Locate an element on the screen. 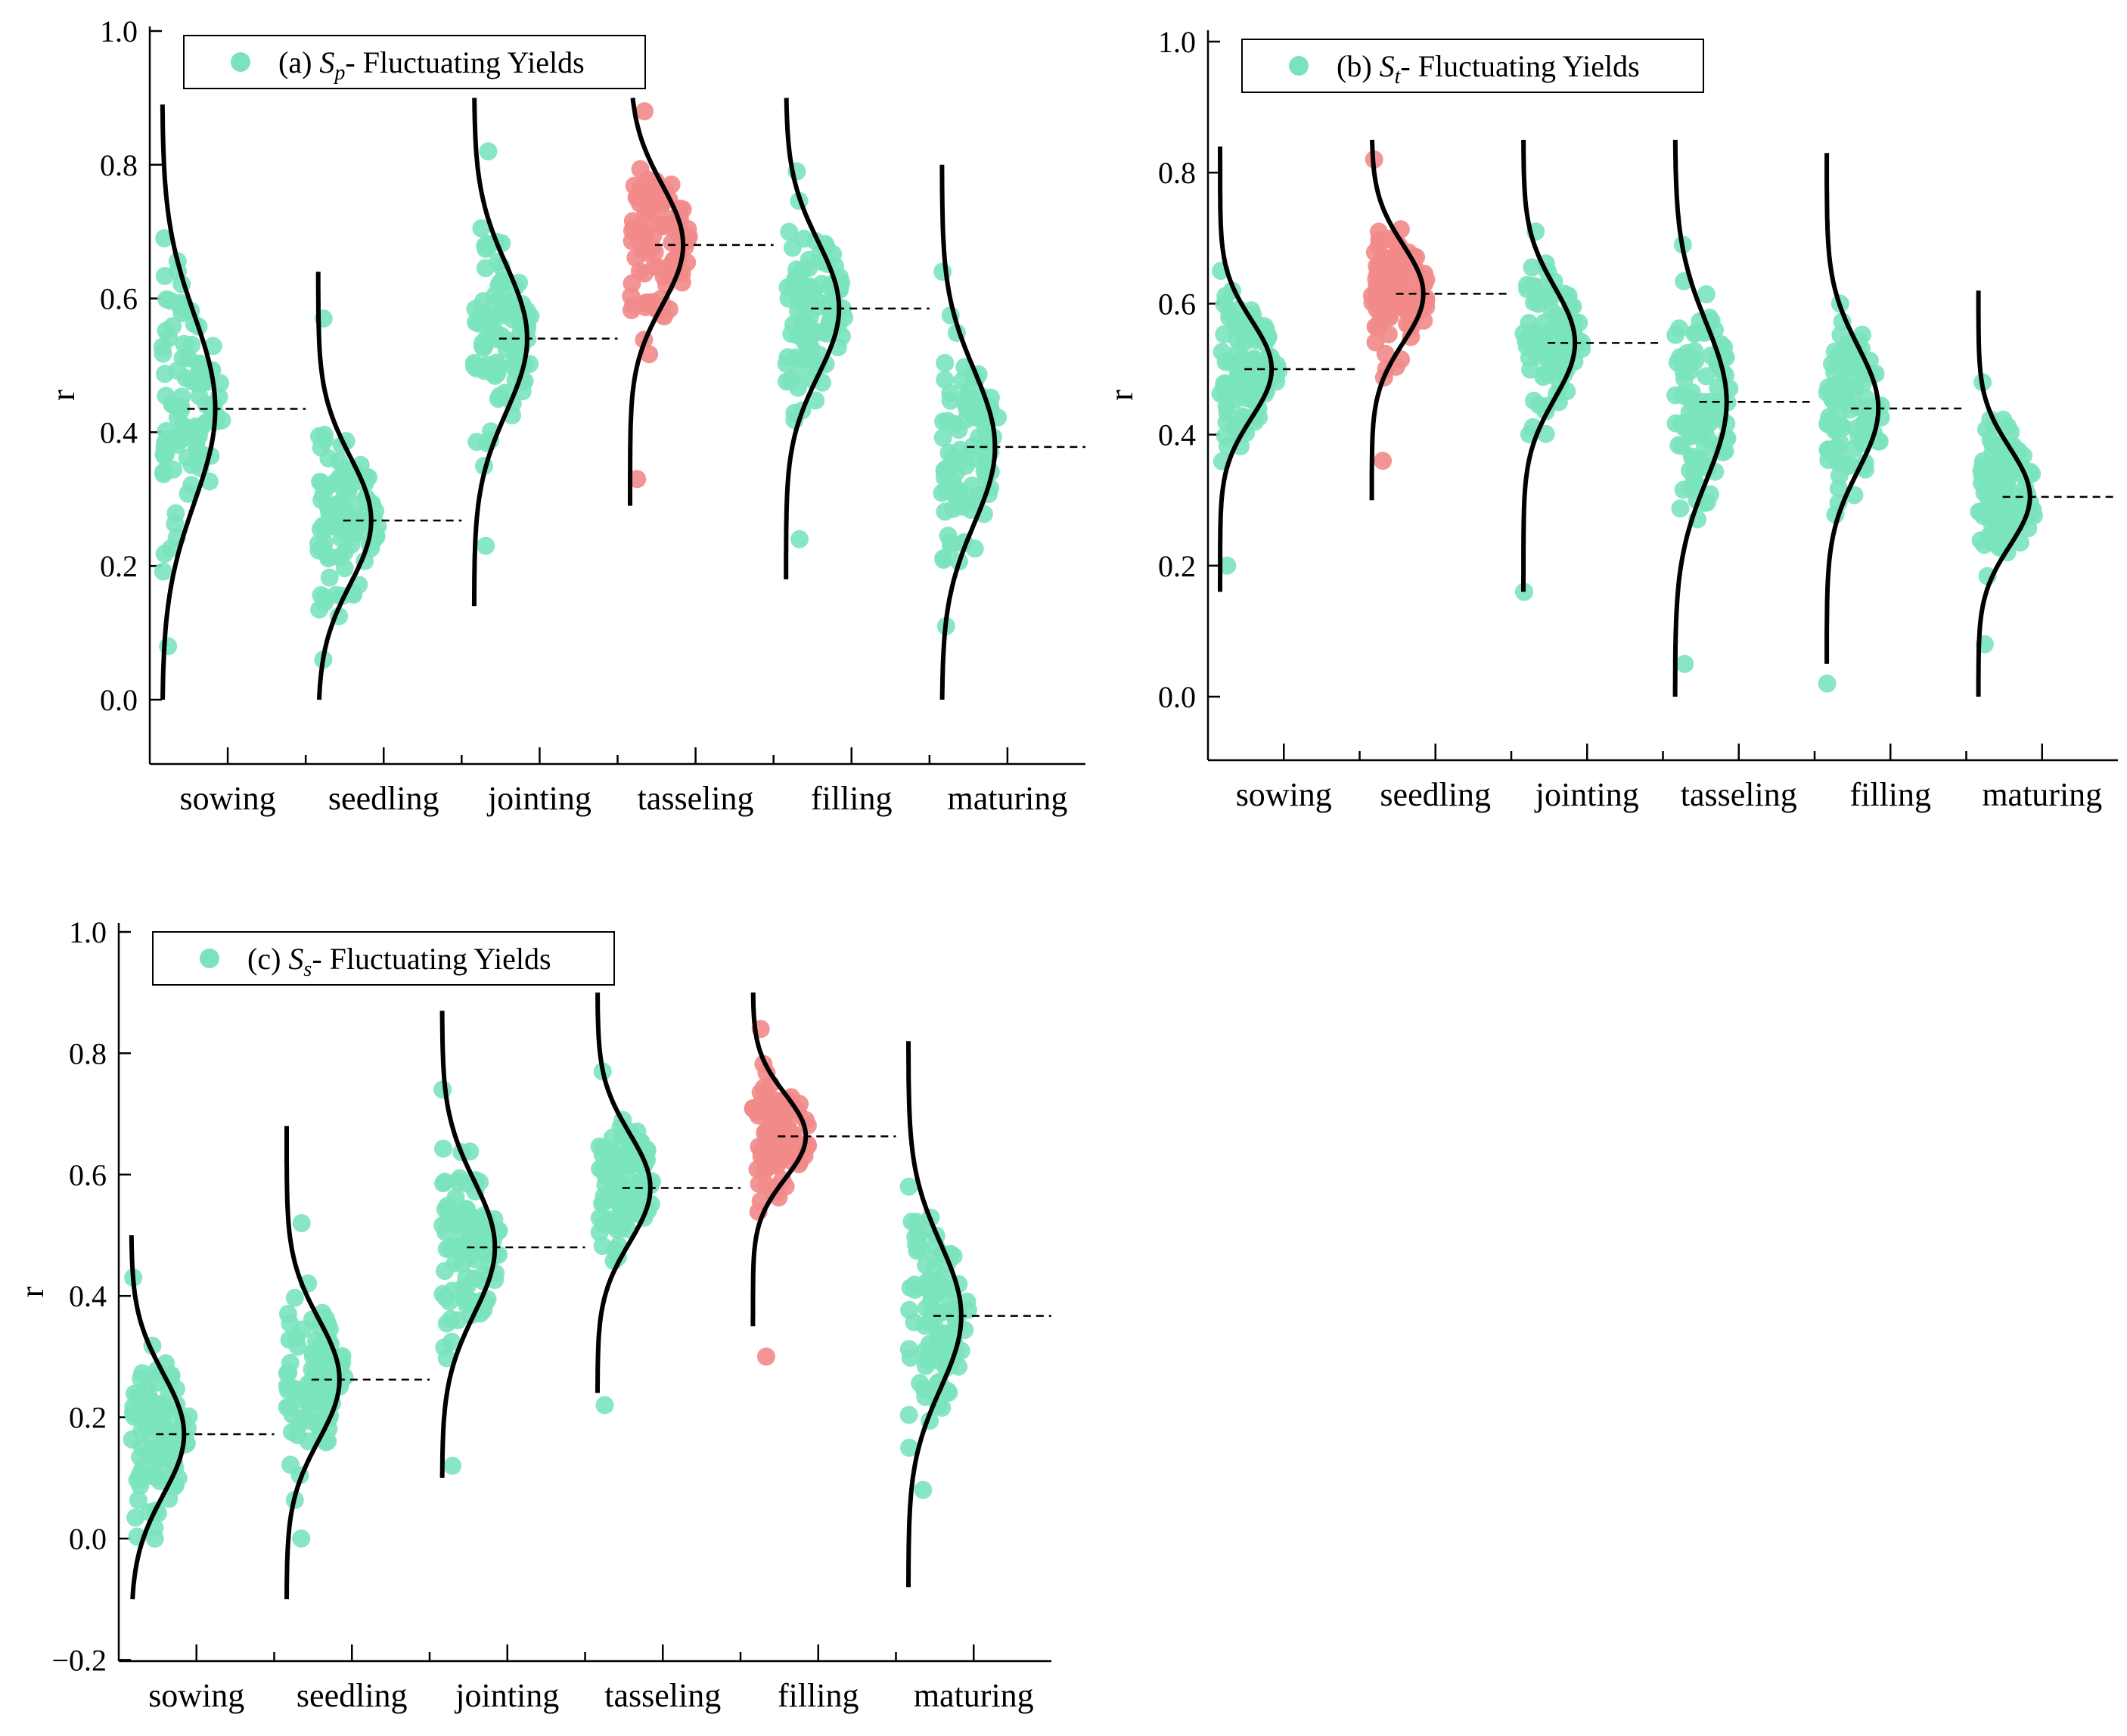  density-curve-sowing is located at coordinates (158, 1417).